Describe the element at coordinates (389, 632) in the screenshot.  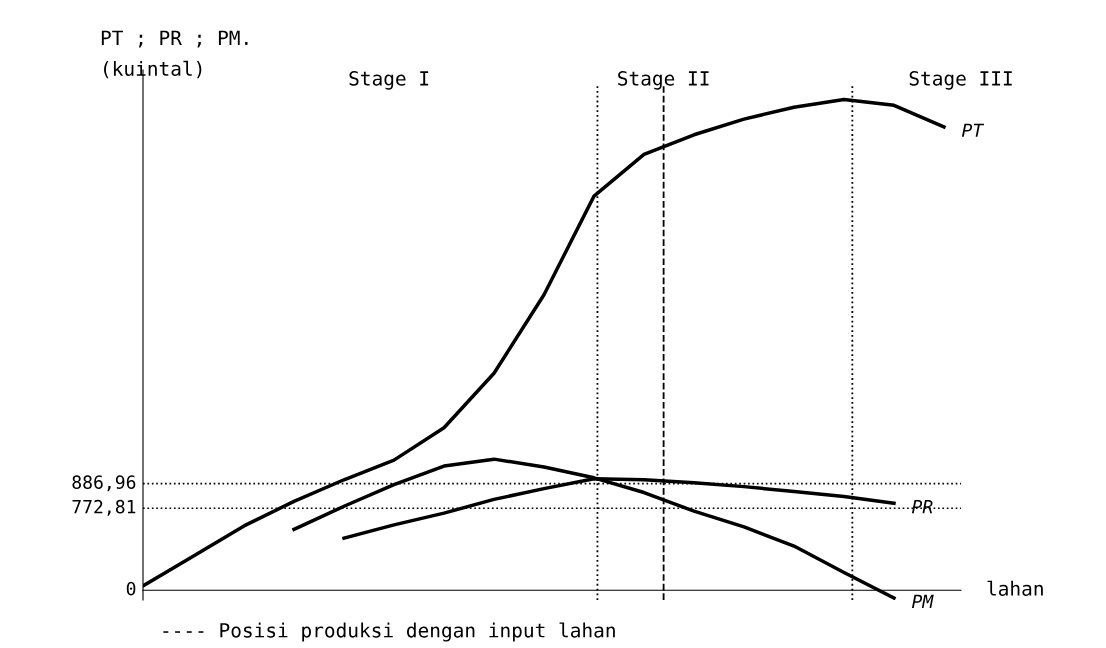
I see `text: ---- Posisi produksi dengan input lahan` at that location.